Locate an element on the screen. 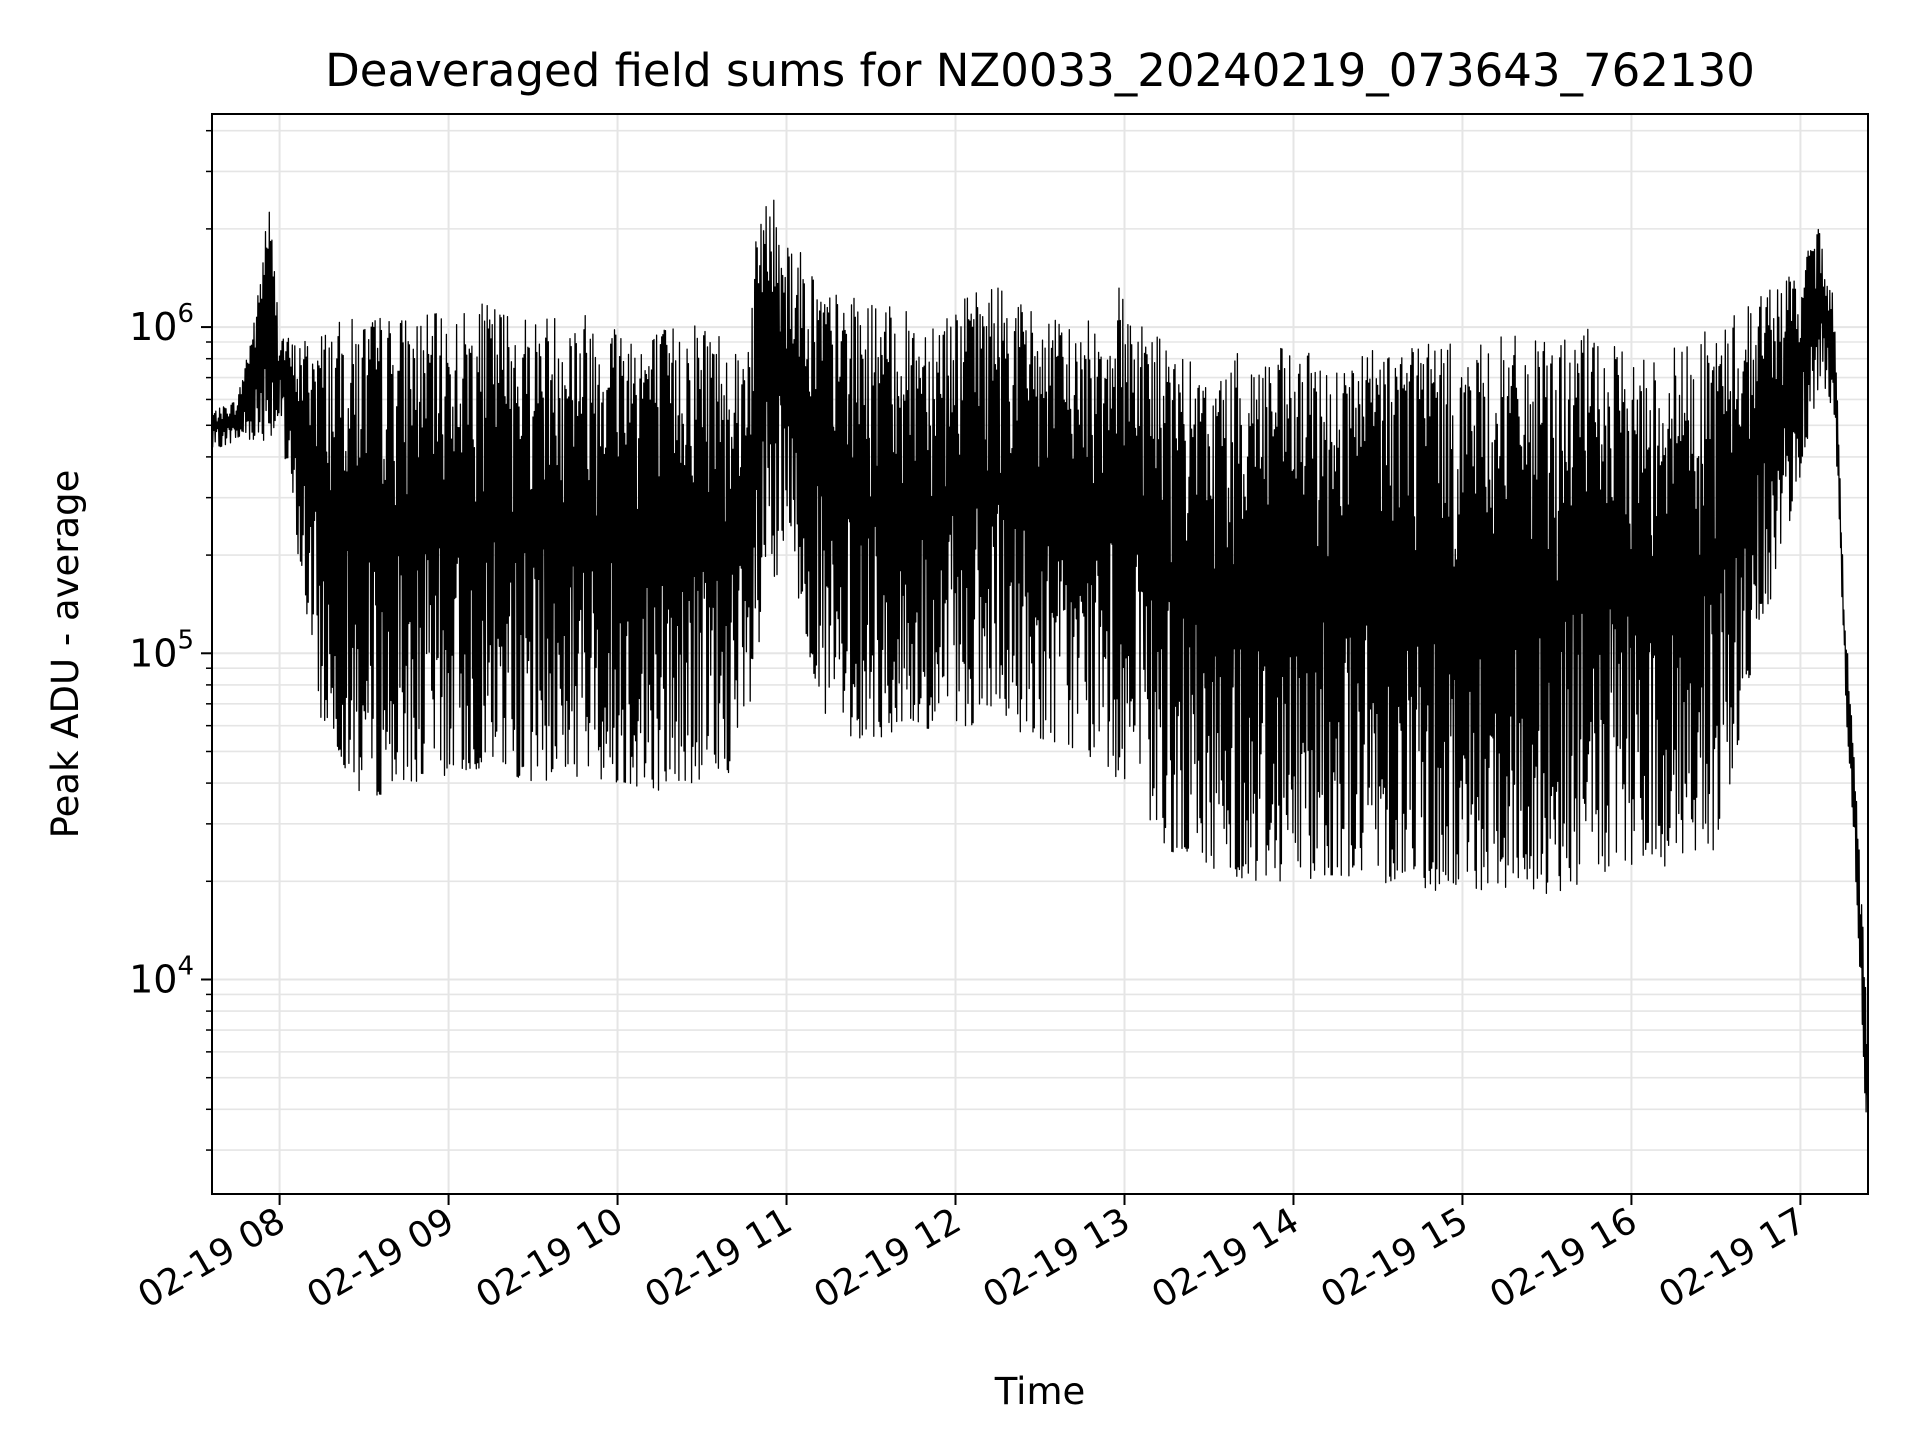 This screenshot has width=1920, height=1440. y-tick-label: 10⁴ is located at coordinates (161, 976).